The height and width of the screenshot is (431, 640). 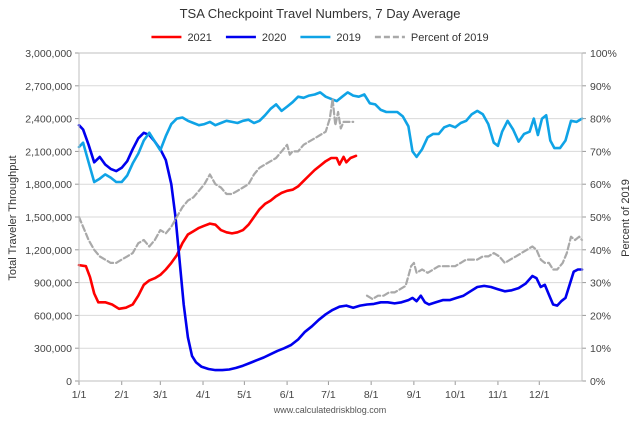 What do you see at coordinates (539, 395) in the screenshot?
I see `x-tick-label: 12/1` at bounding box center [539, 395].